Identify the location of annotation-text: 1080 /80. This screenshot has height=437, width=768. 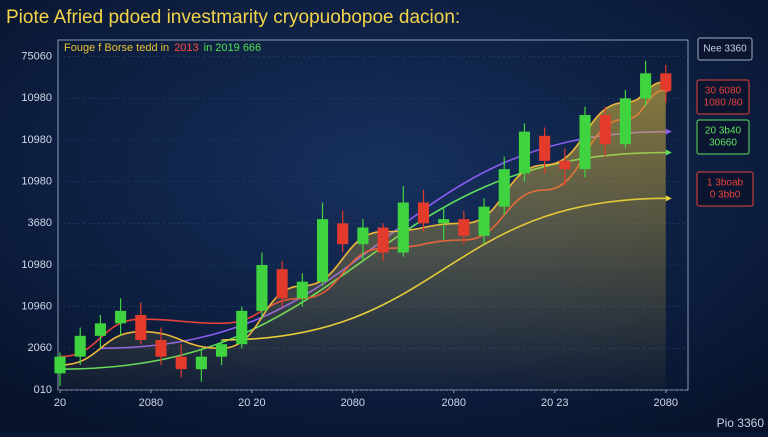
(723, 103).